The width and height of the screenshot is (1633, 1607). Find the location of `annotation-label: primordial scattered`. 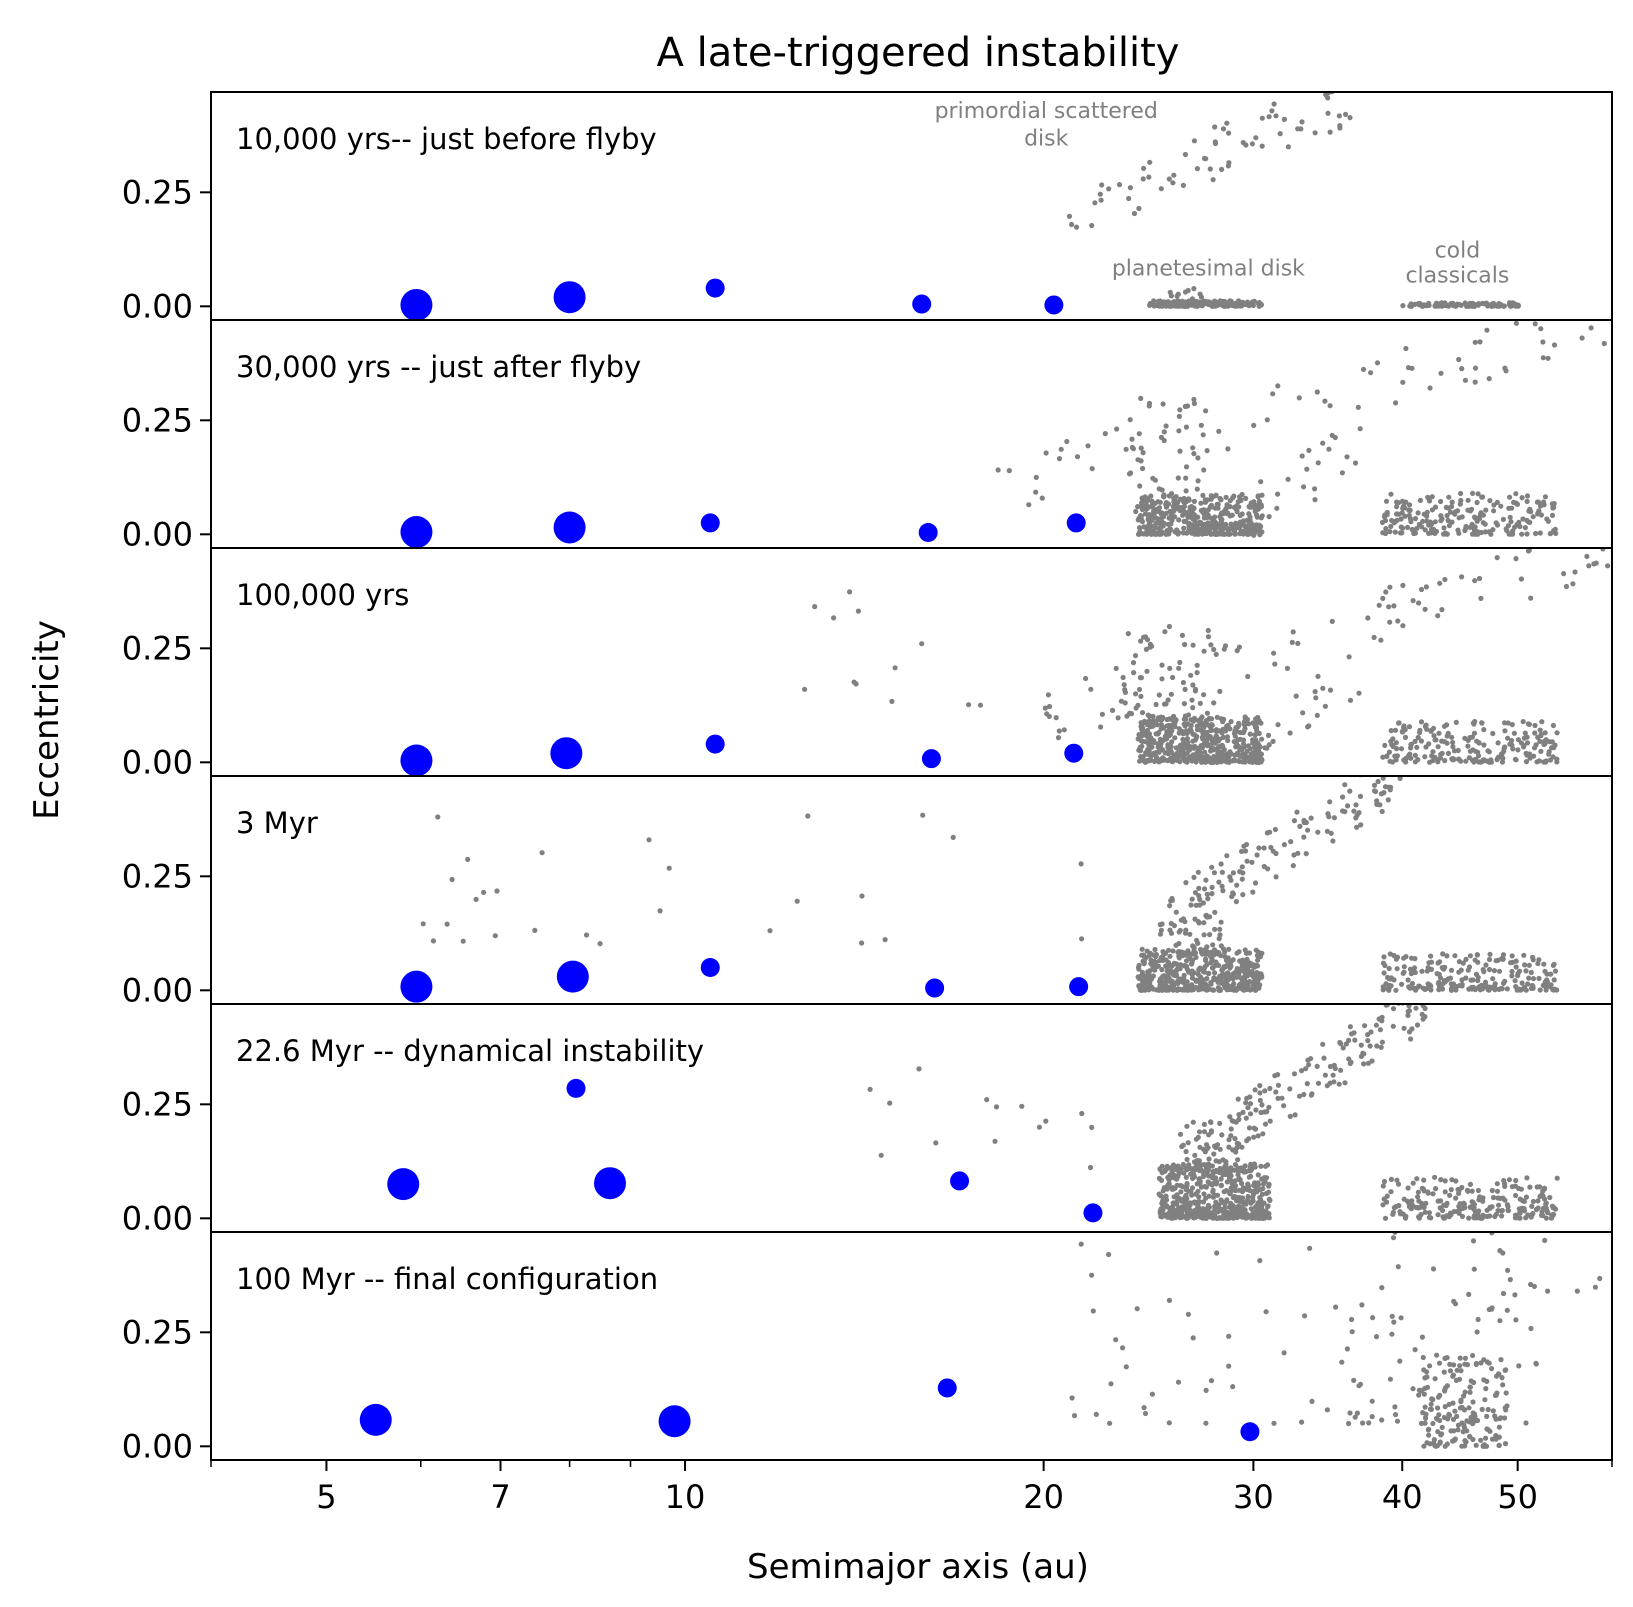

annotation-label: primordial scattered is located at coordinates (1046, 111).